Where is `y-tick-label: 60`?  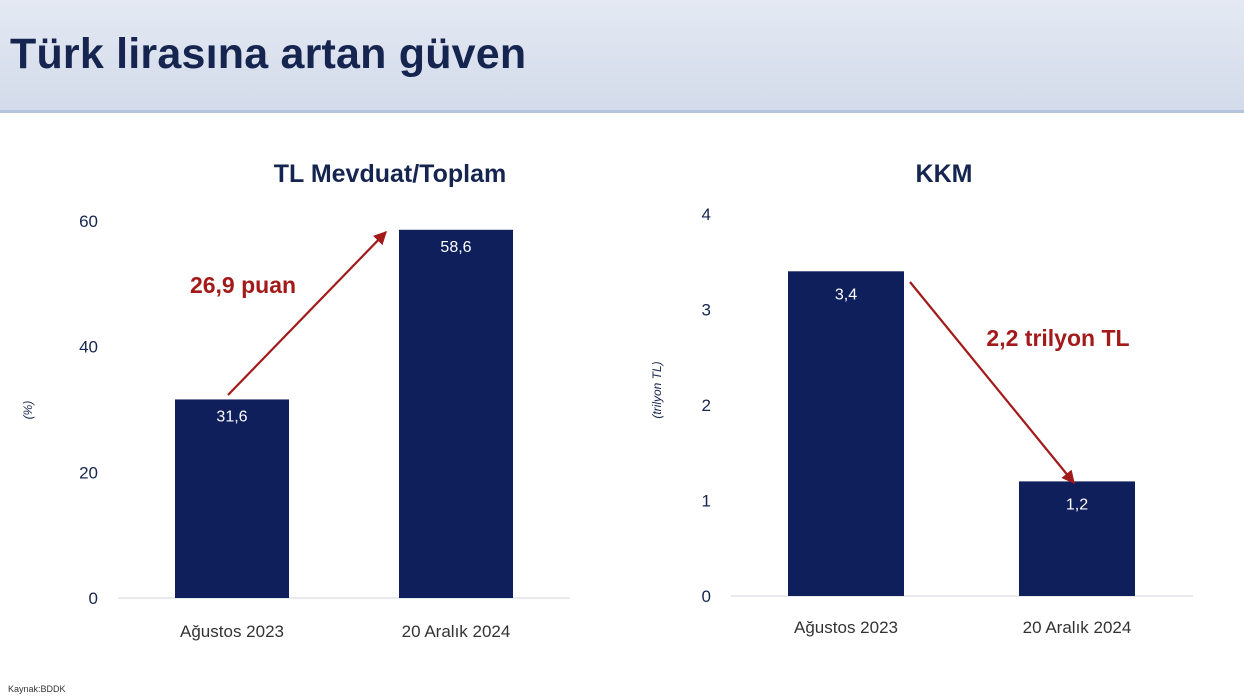
y-tick-label: 60 is located at coordinates (88, 221).